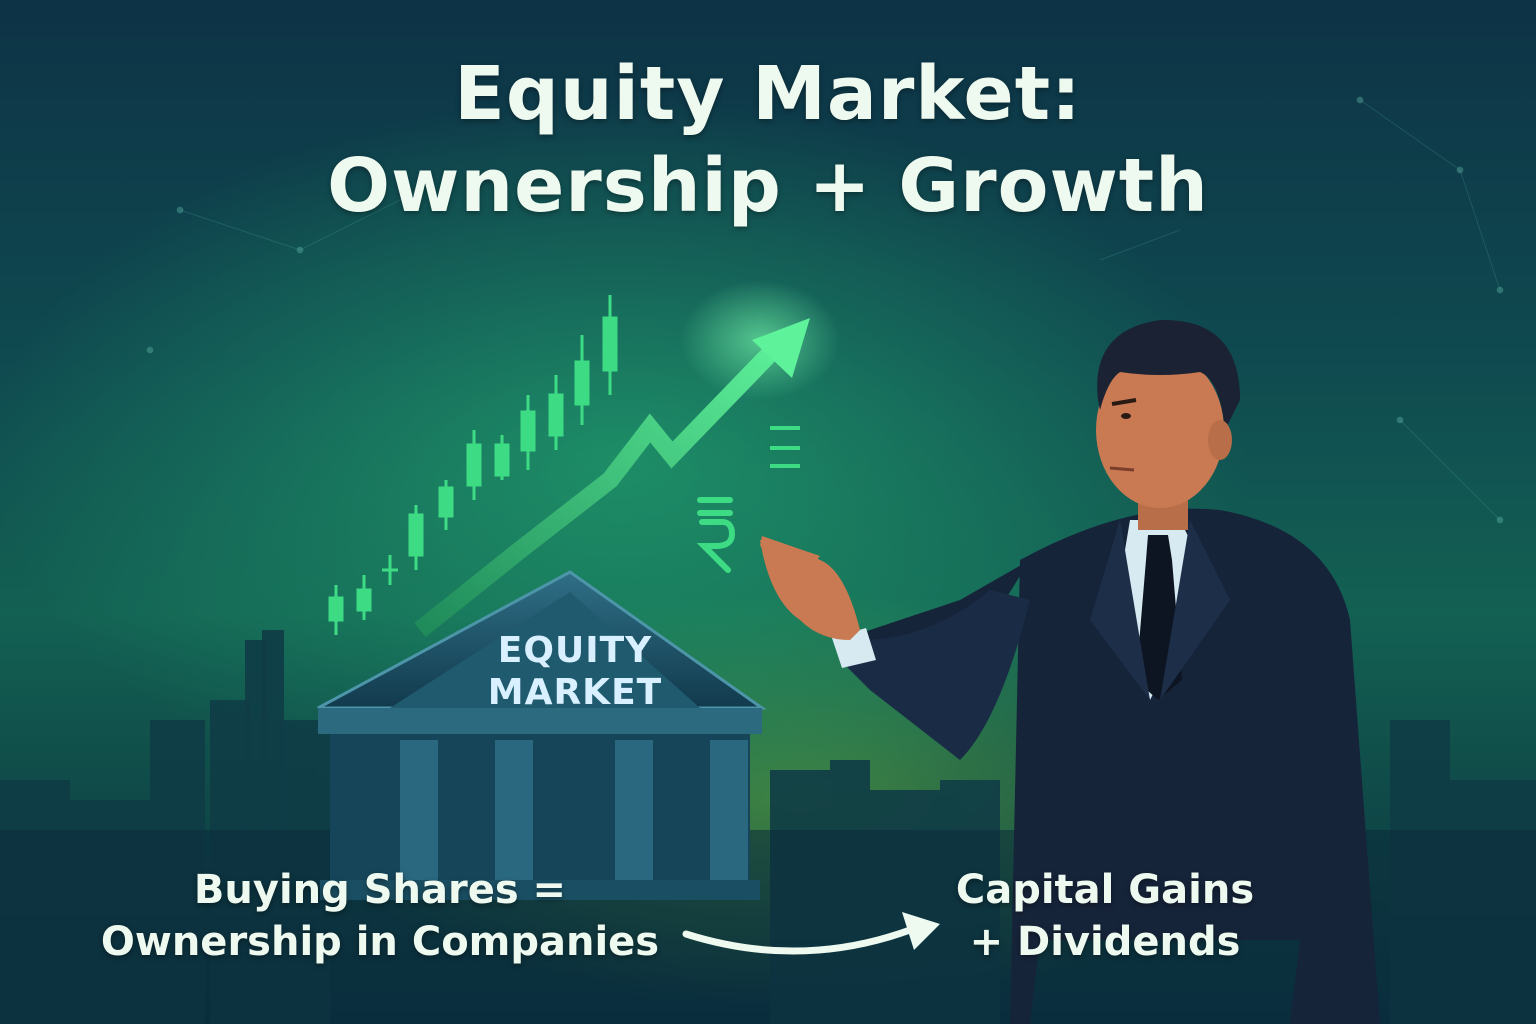  Describe the element at coordinates (380, 890) in the screenshot. I see `caption-left-line1: Buying Shares =` at that location.